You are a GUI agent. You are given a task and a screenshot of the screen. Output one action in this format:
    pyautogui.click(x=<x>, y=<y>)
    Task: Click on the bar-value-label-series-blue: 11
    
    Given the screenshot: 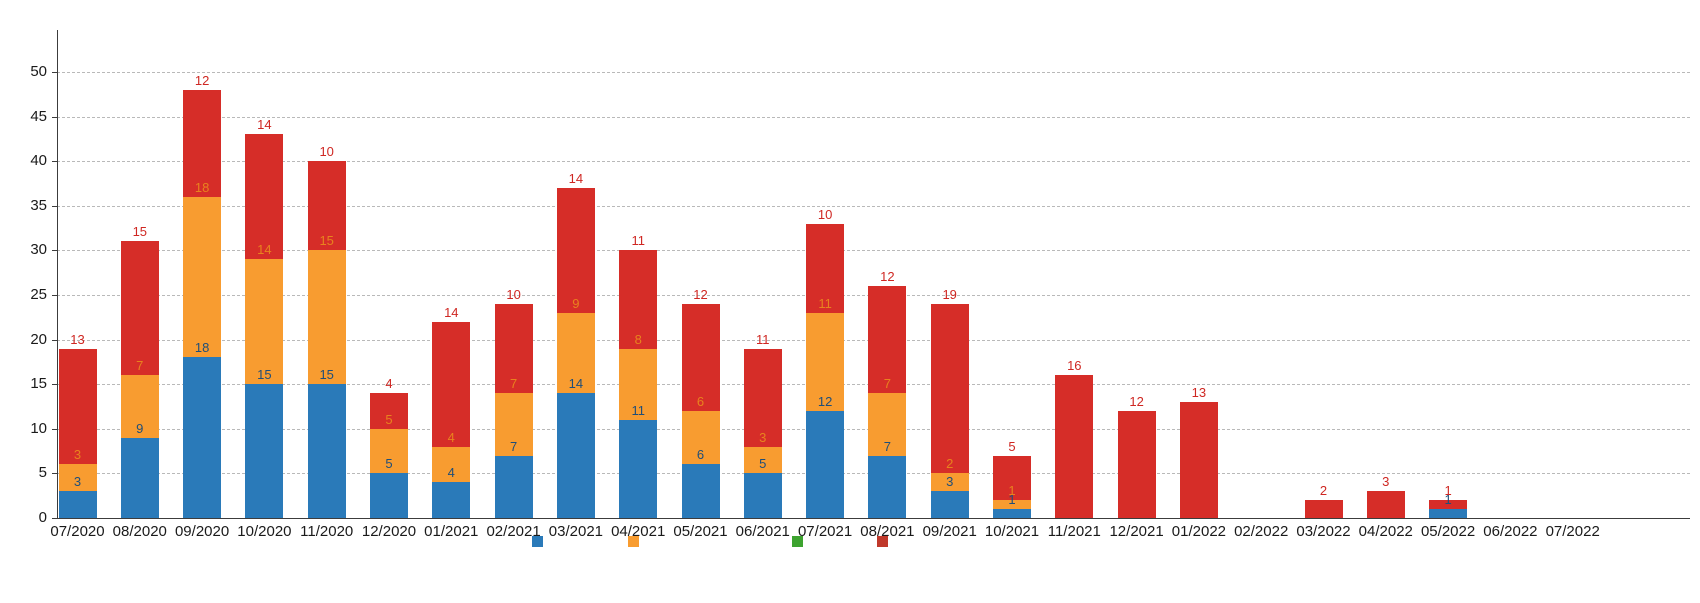 What is the action you would take?
    pyautogui.click(x=638, y=410)
    